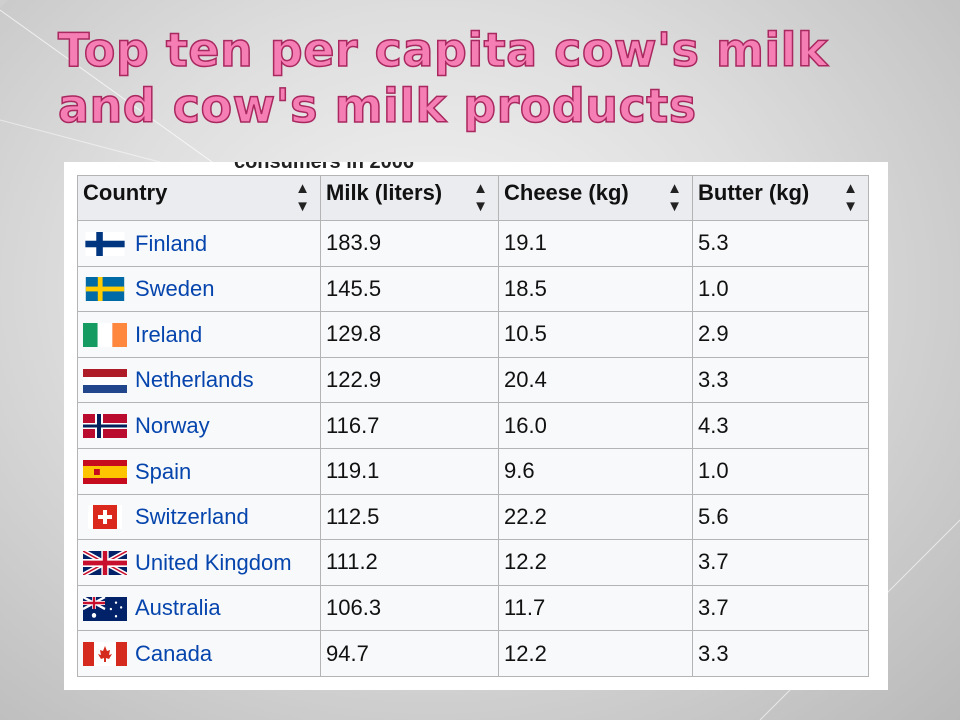 The image size is (960, 720). Describe the element at coordinates (105, 471) in the screenshot. I see `spain-flag-icon` at that location.